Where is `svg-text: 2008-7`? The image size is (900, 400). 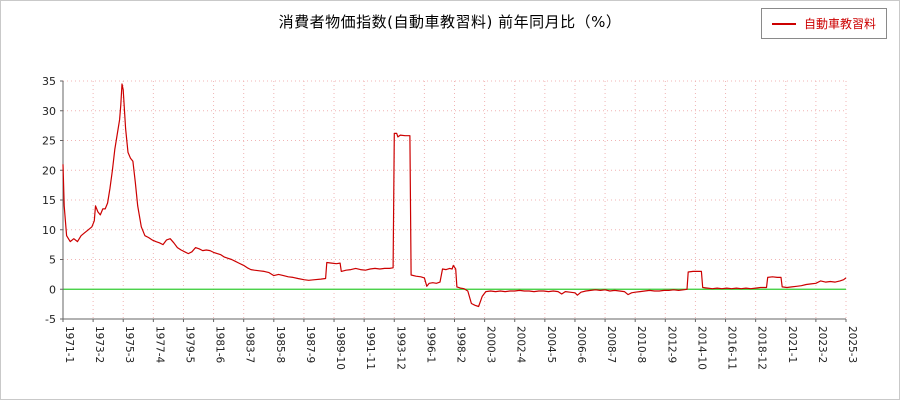
svg-text: 2008-7 is located at coordinates (611, 344).